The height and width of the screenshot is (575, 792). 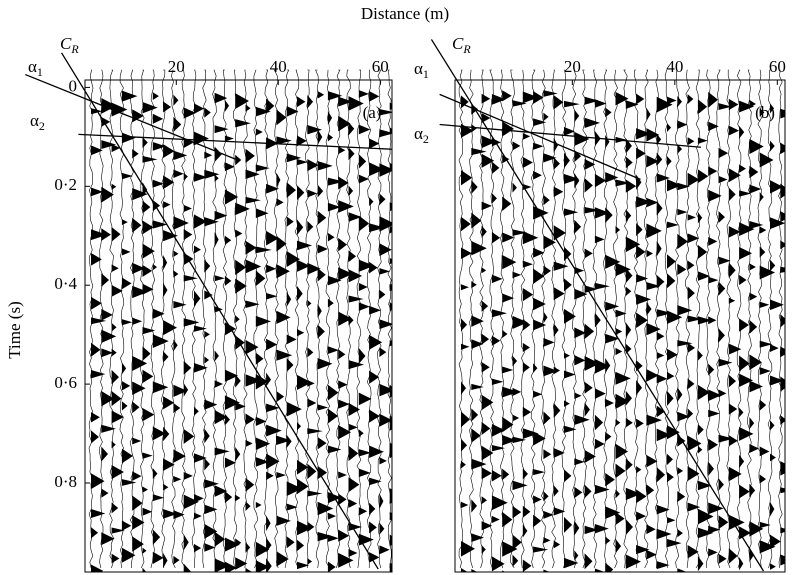 I want to click on y-tick-label: 0·4, so click(x=65, y=283).